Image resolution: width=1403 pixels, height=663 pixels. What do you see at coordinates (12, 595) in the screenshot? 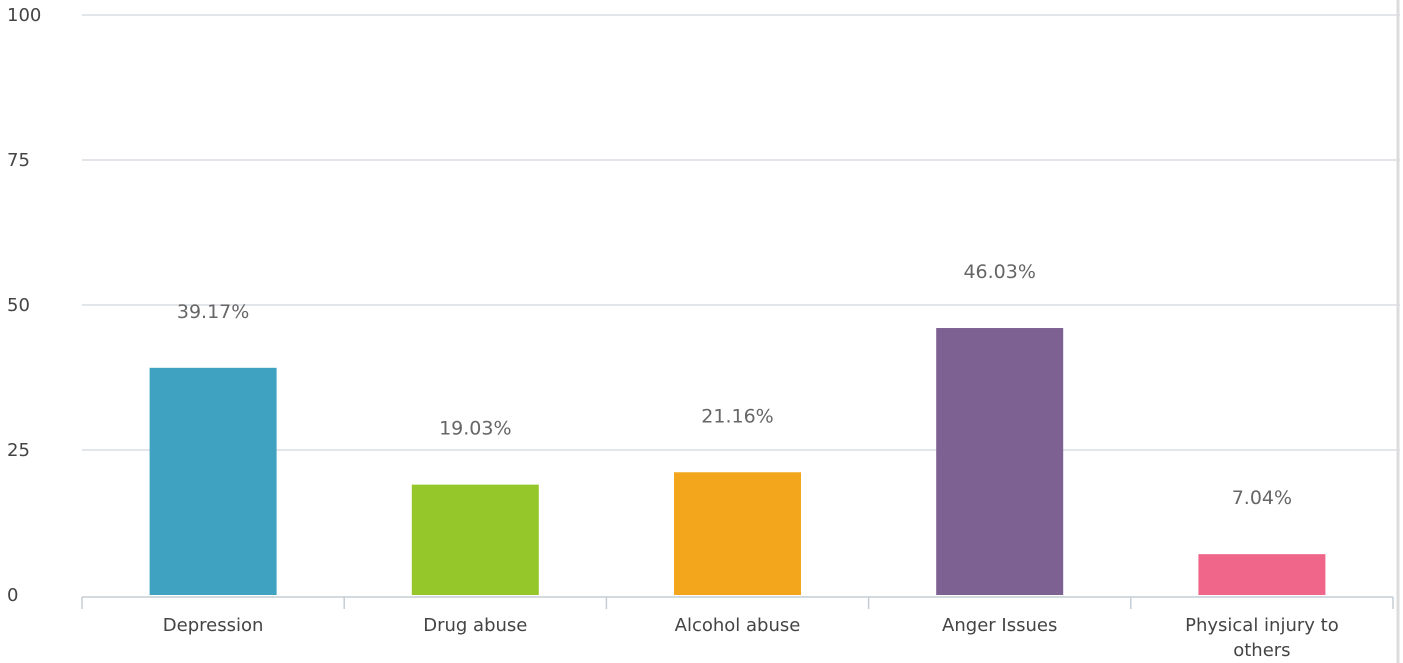
I see `y-tick-label: 0` at bounding box center [12, 595].